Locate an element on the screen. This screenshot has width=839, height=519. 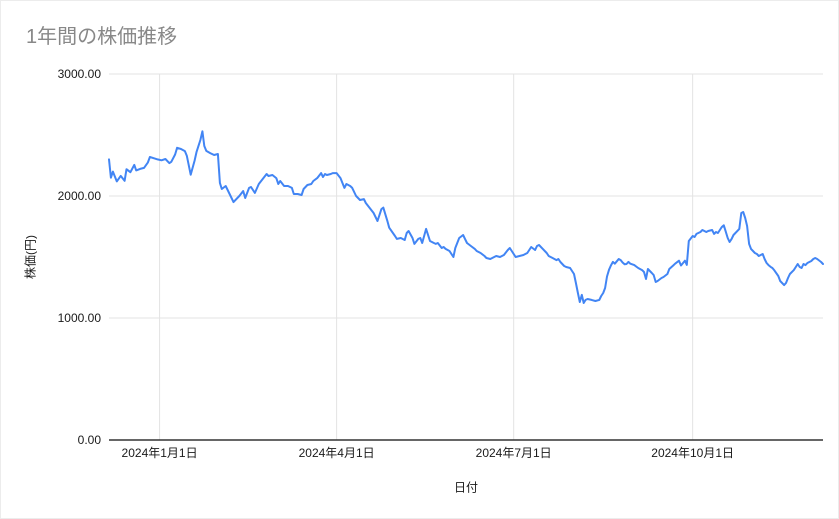
chart-title: 1年間の株価推移 is located at coordinates (102, 37).